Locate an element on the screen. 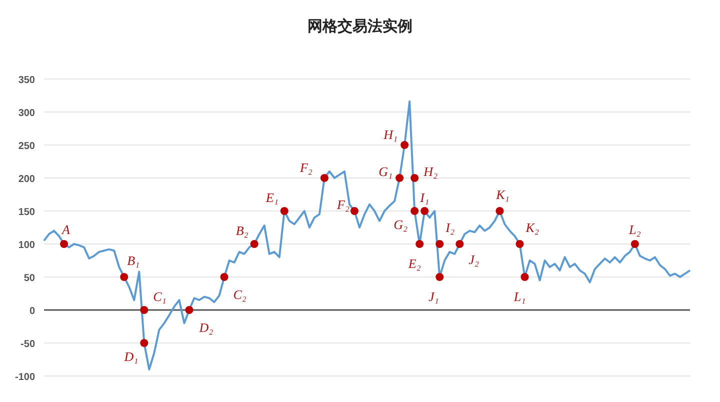  data-label: H₁ is located at coordinates (390, 134).